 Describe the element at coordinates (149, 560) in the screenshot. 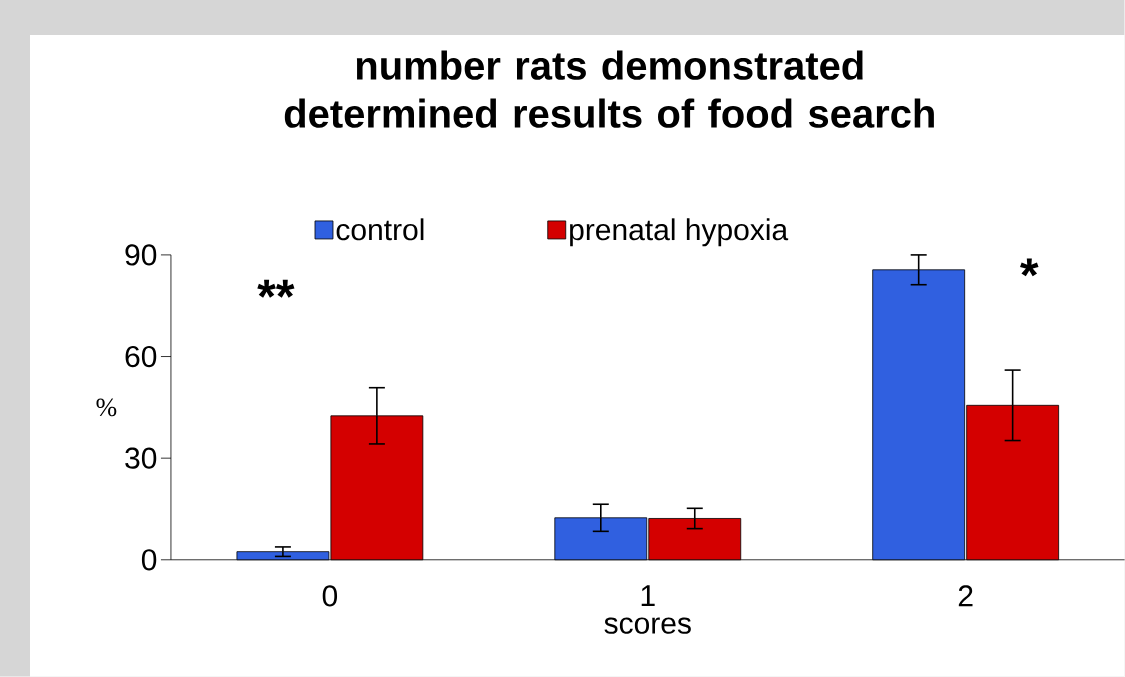

I see `y-tick-label: 0` at that location.